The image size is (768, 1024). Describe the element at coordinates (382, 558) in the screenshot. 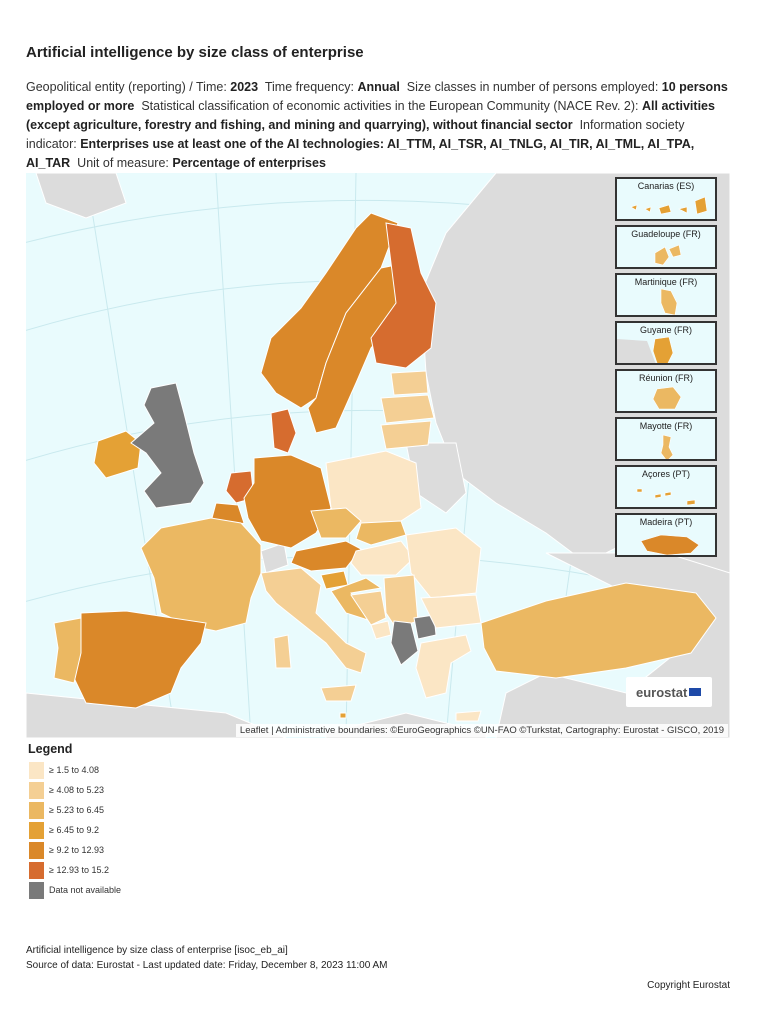

I see `region-hungary` at that location.